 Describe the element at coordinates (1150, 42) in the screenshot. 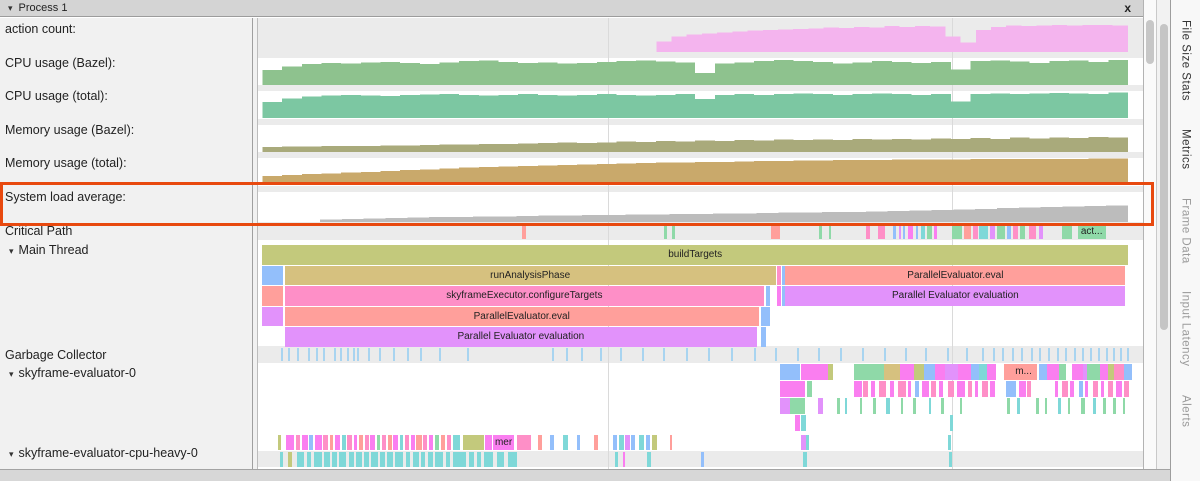

I see `window-scrollbar-thumb` at that location.